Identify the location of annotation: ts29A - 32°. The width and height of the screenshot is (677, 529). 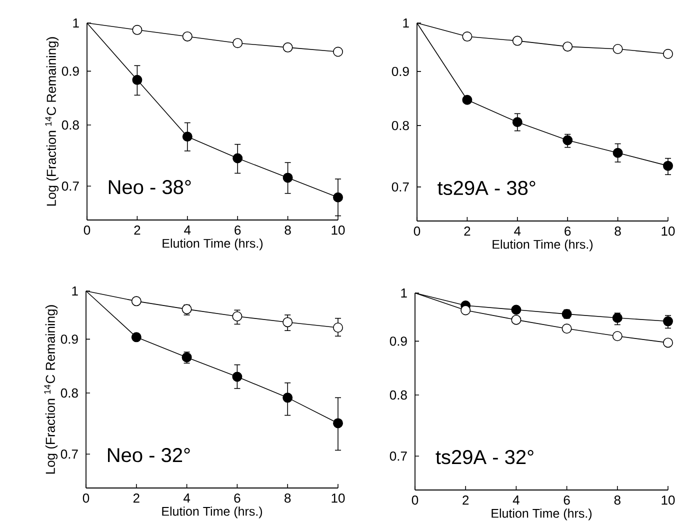
(485, 457).